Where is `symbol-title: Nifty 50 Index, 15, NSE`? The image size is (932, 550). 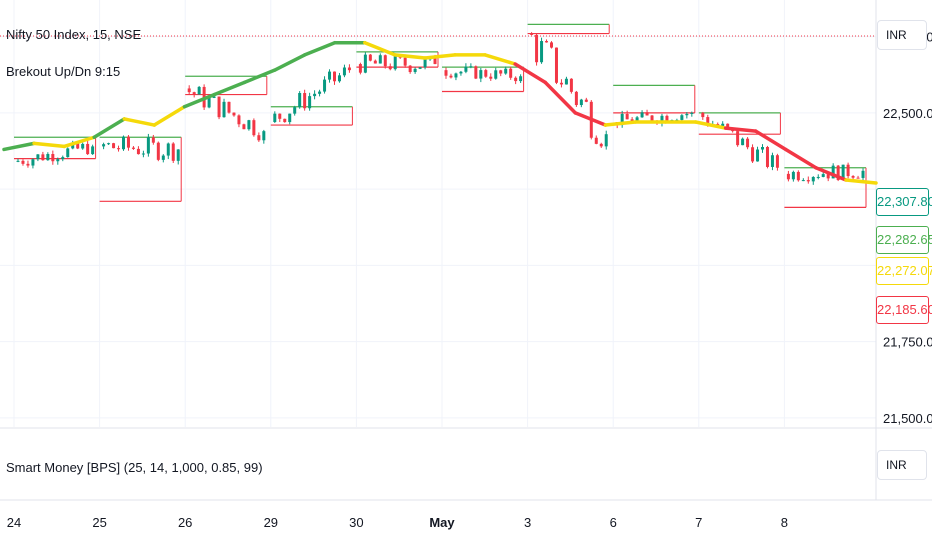
symbol-title: Nifty 50 Index, 15, NSE is located at coordinates (74, 34).